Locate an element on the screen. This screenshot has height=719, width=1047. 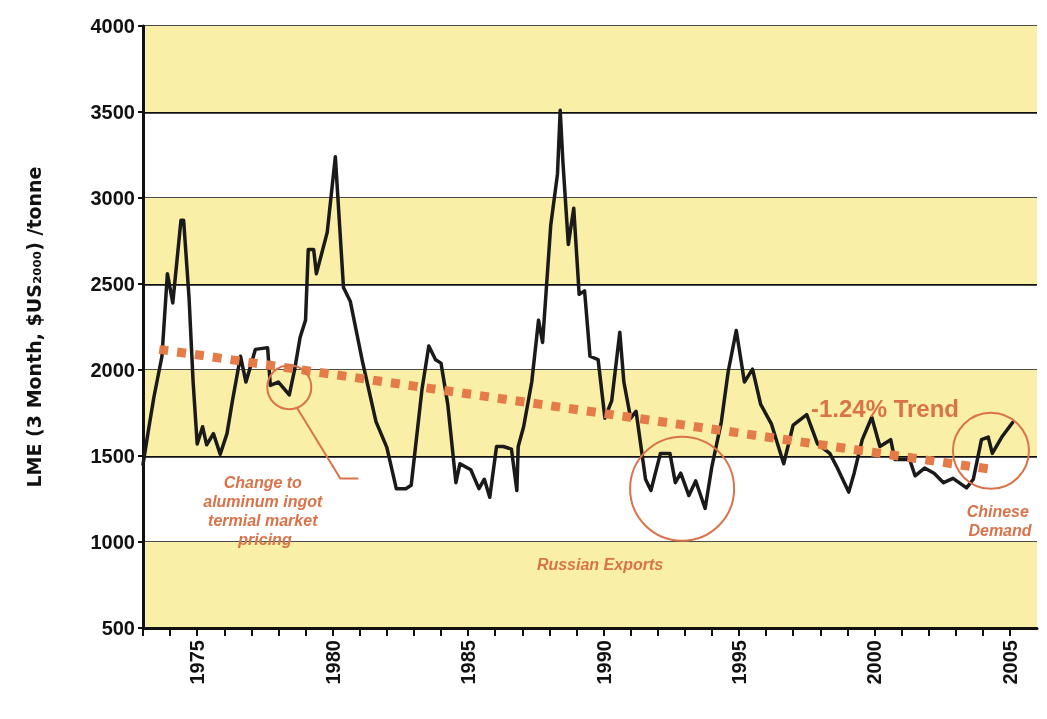
x-tick-label: 2000 is located at coordinates (874, 662).